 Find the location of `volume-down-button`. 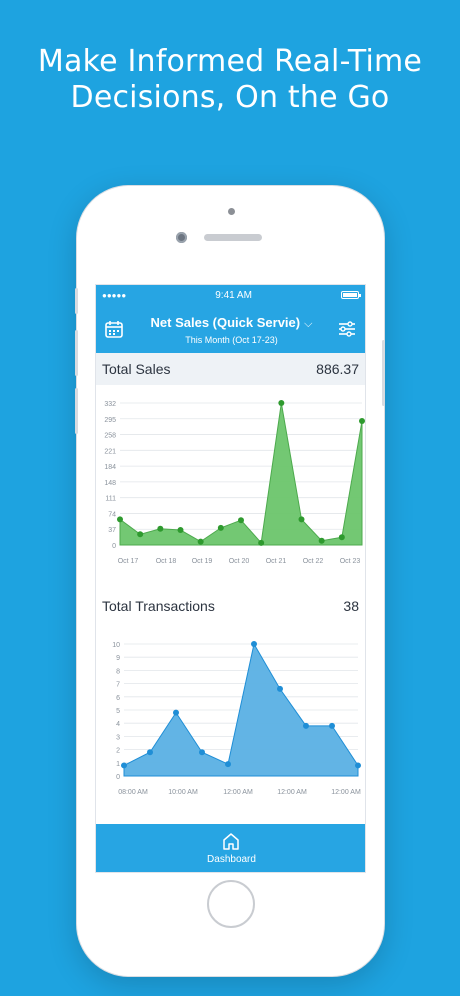

volume-down-button is located at coordinates (76, 411).